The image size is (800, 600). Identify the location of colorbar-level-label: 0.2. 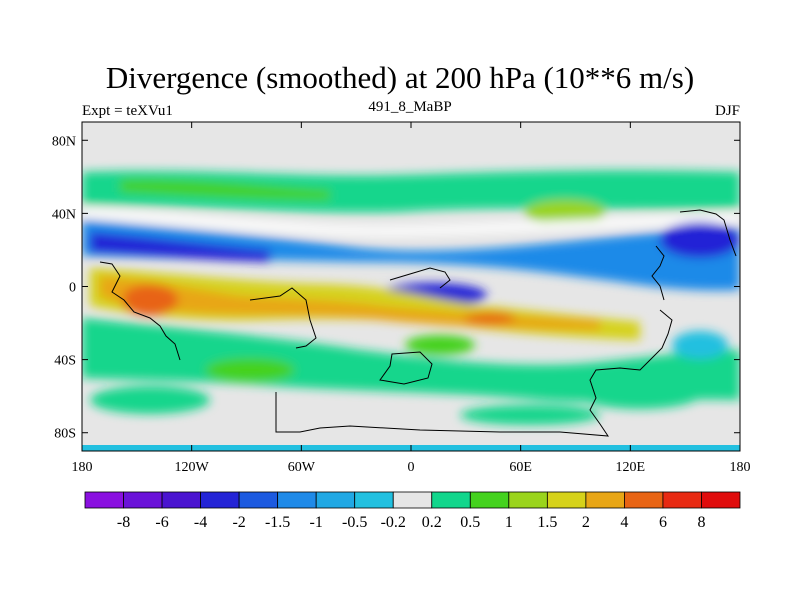
(432, 522).